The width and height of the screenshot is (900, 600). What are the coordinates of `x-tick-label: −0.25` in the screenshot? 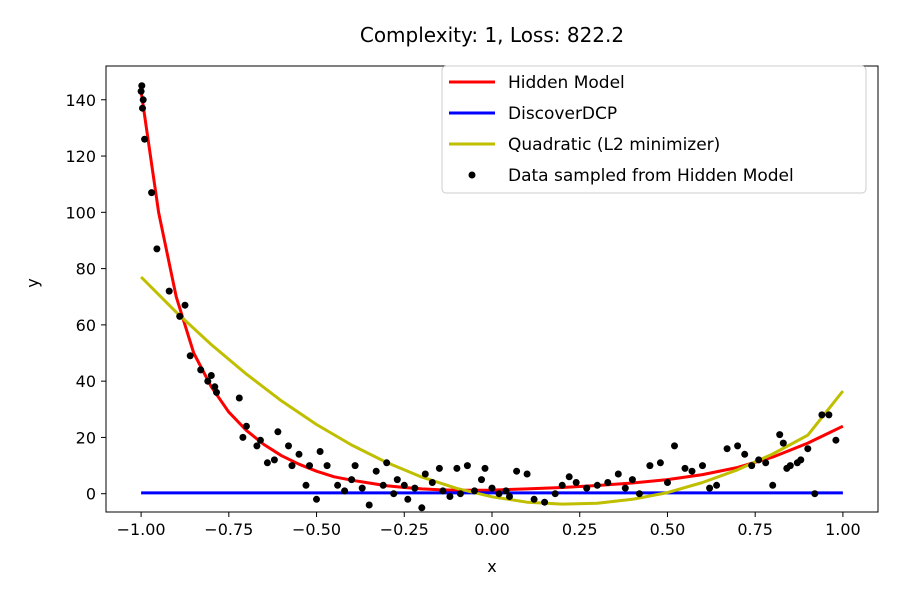 It's located at (404, 529).